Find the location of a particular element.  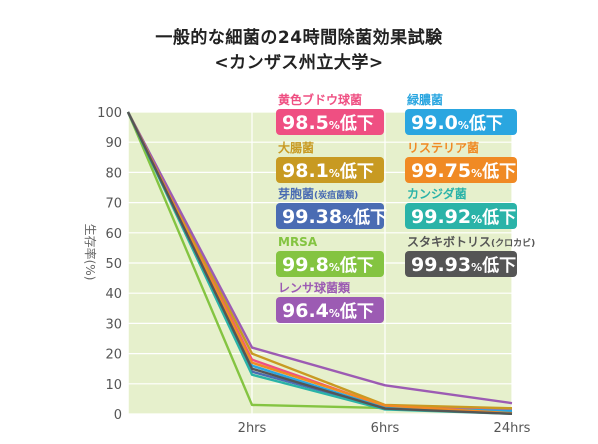

legend-label: 黄色ブドウ球菌 is located at coordinates (320, 99).